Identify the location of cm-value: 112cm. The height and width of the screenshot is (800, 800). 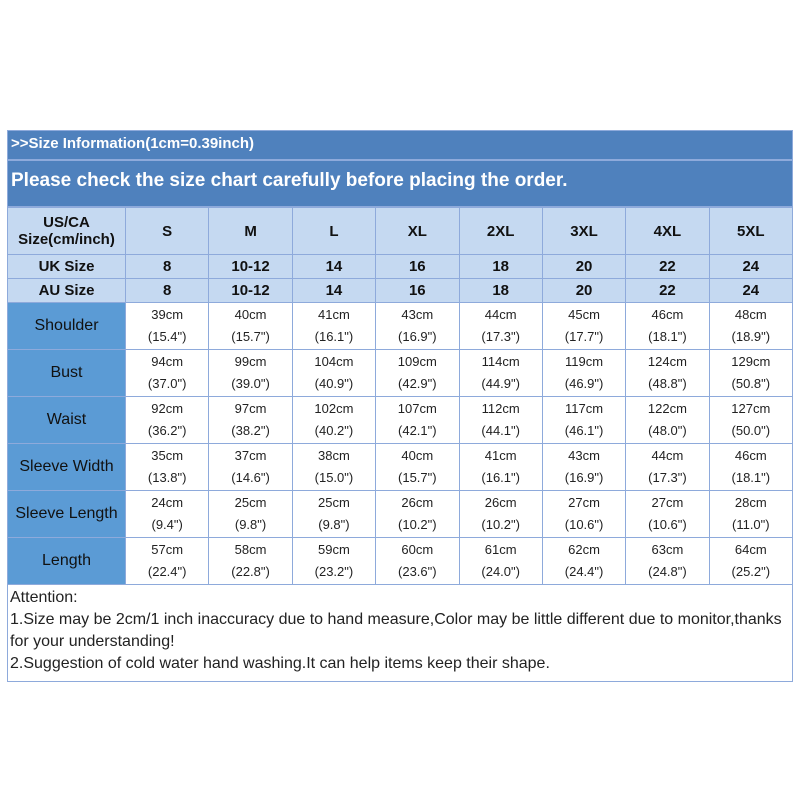
(500, 408).